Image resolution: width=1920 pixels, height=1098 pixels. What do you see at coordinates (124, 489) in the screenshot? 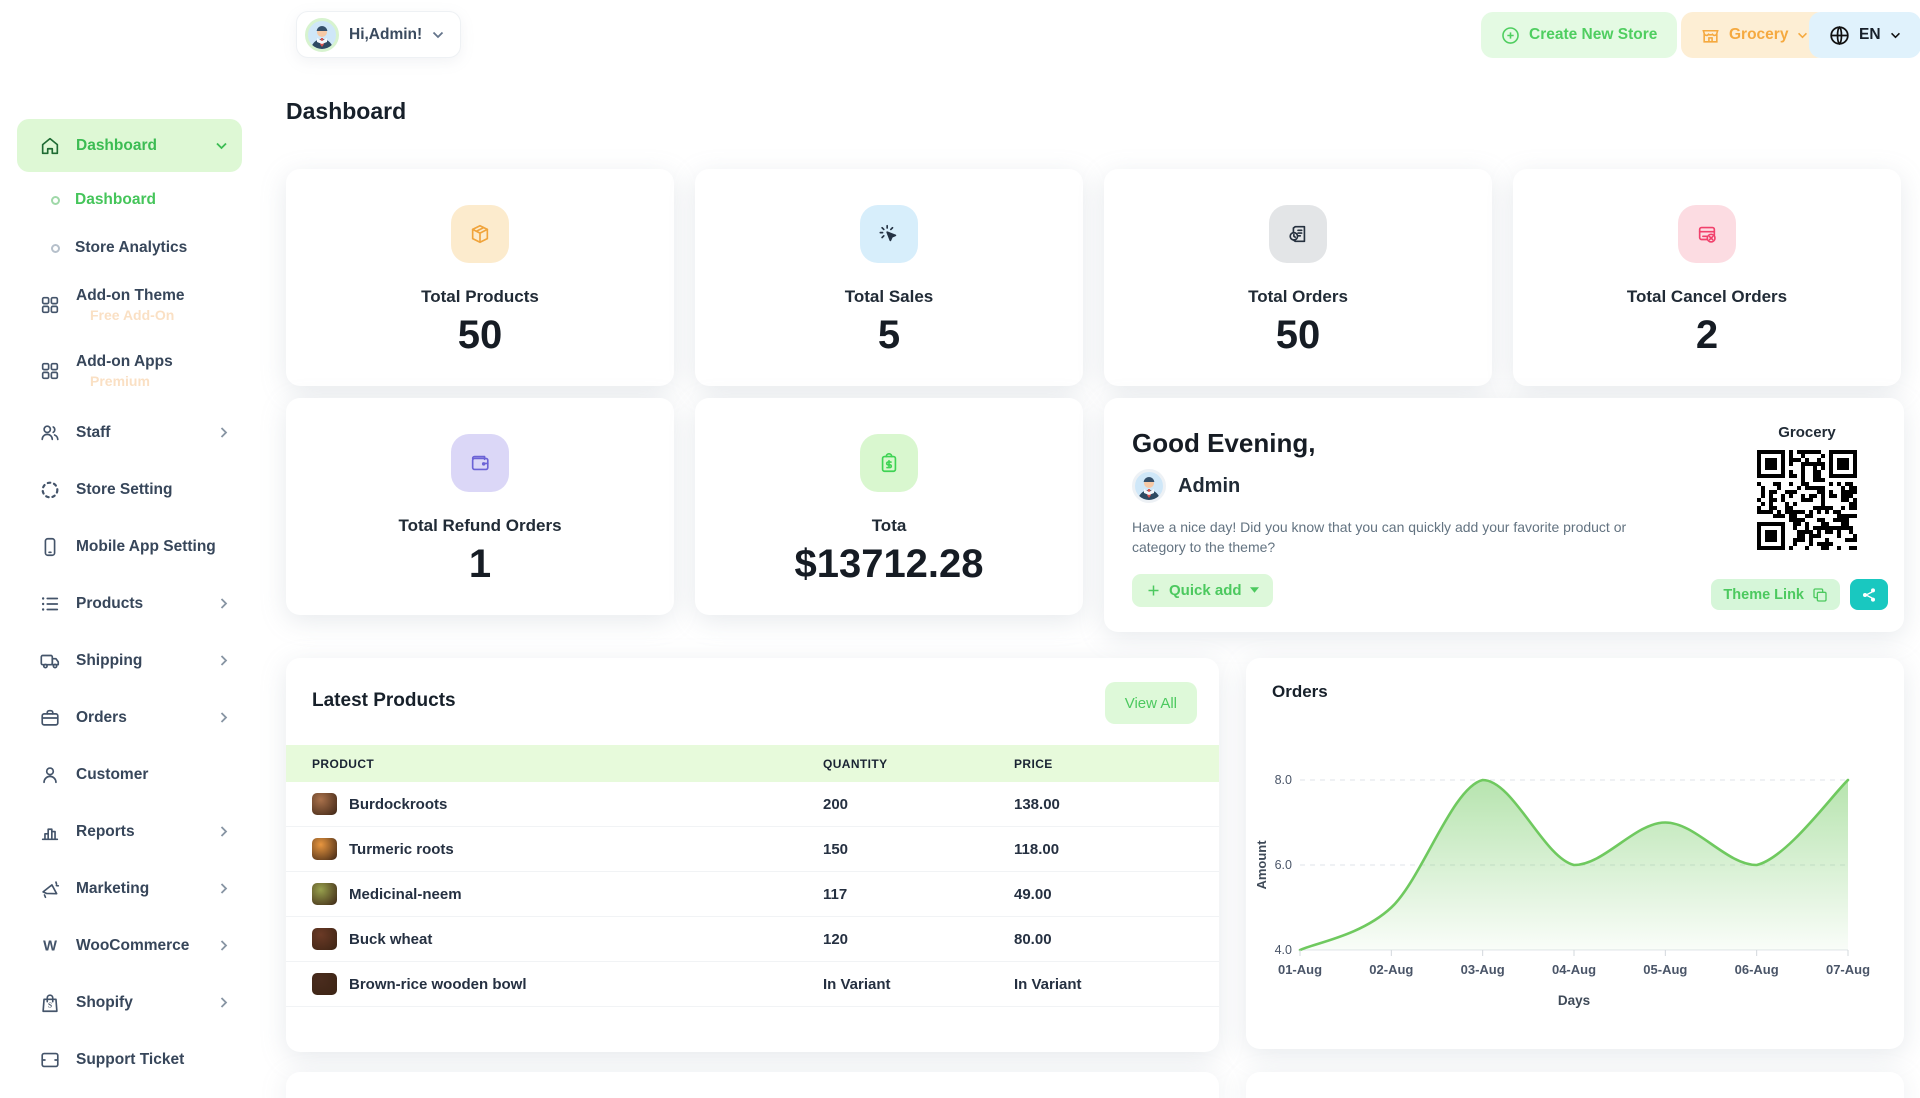
I see `sidebar-item-label: Store Setting` at bounding box center [124, 489].